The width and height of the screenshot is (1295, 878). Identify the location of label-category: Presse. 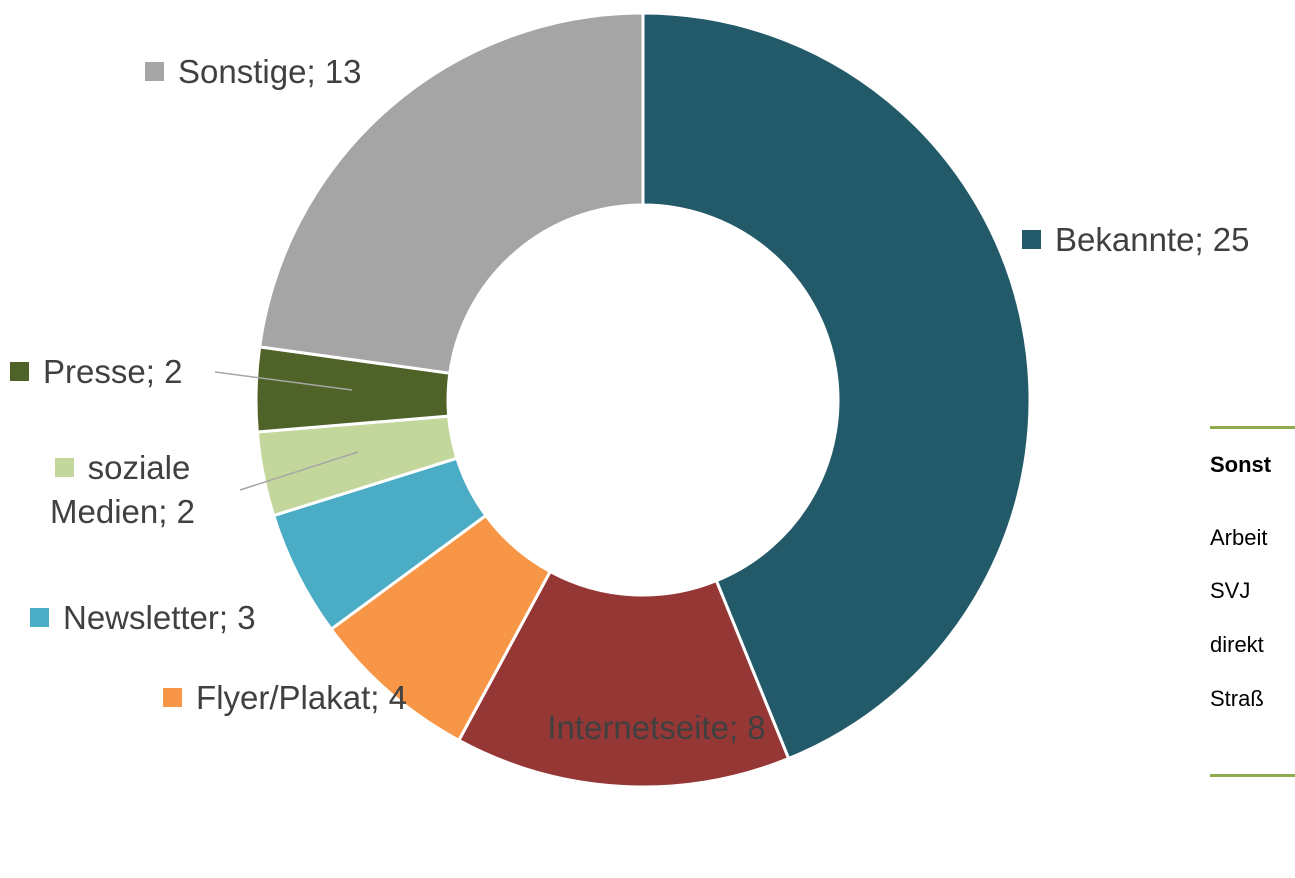
(94, 371).